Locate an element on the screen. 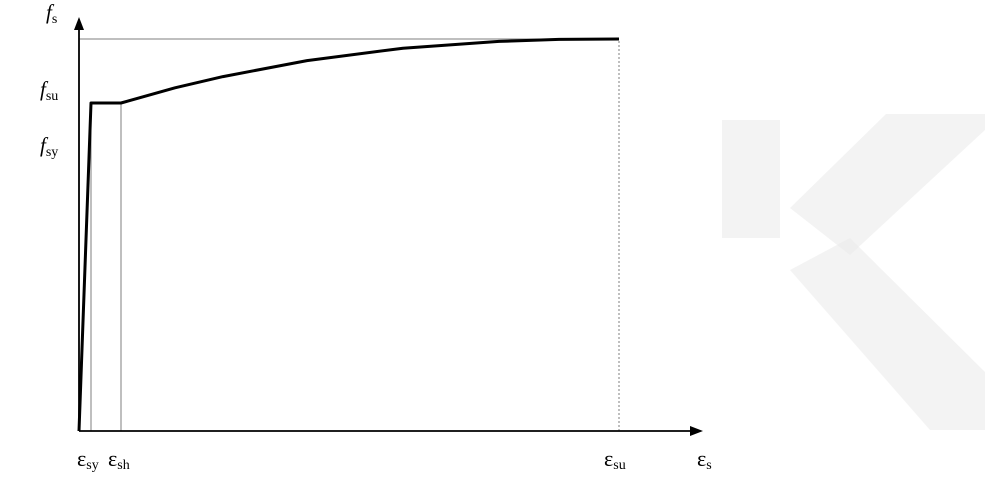 The image size is (985, 478). x-tick-label-esy: εsy is located at coordinates (88, 459).